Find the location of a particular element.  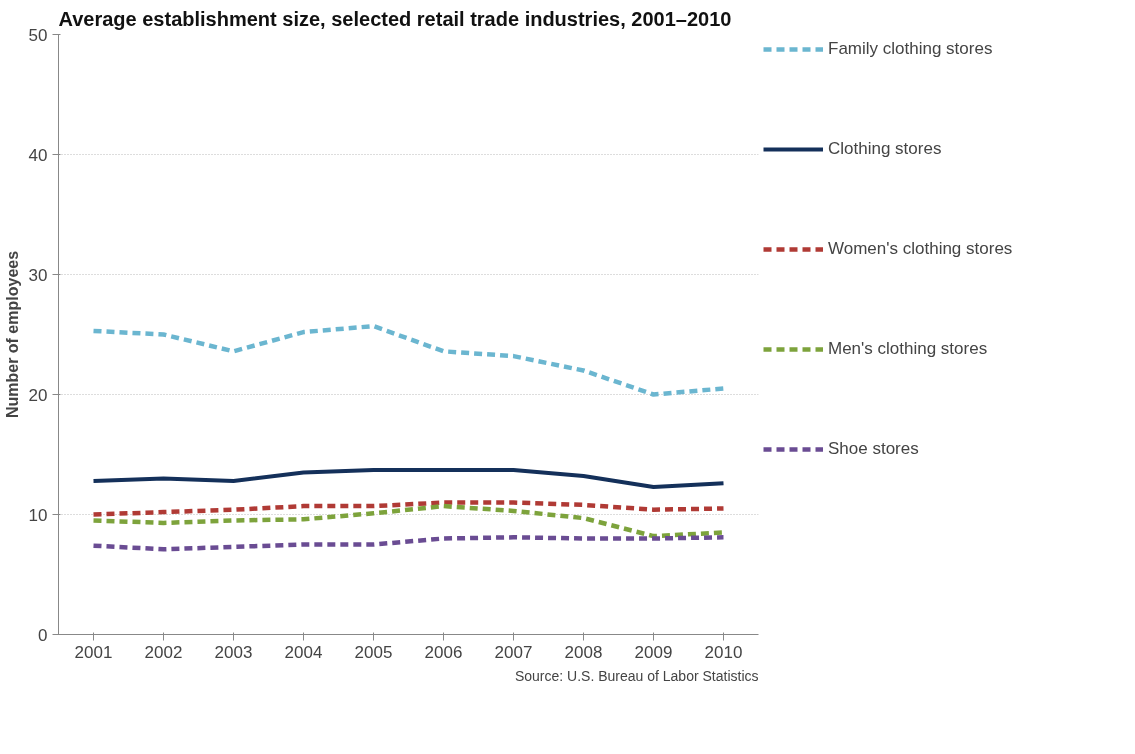

legend-label: Men's clothing stores is located at coordinates (908, 349).